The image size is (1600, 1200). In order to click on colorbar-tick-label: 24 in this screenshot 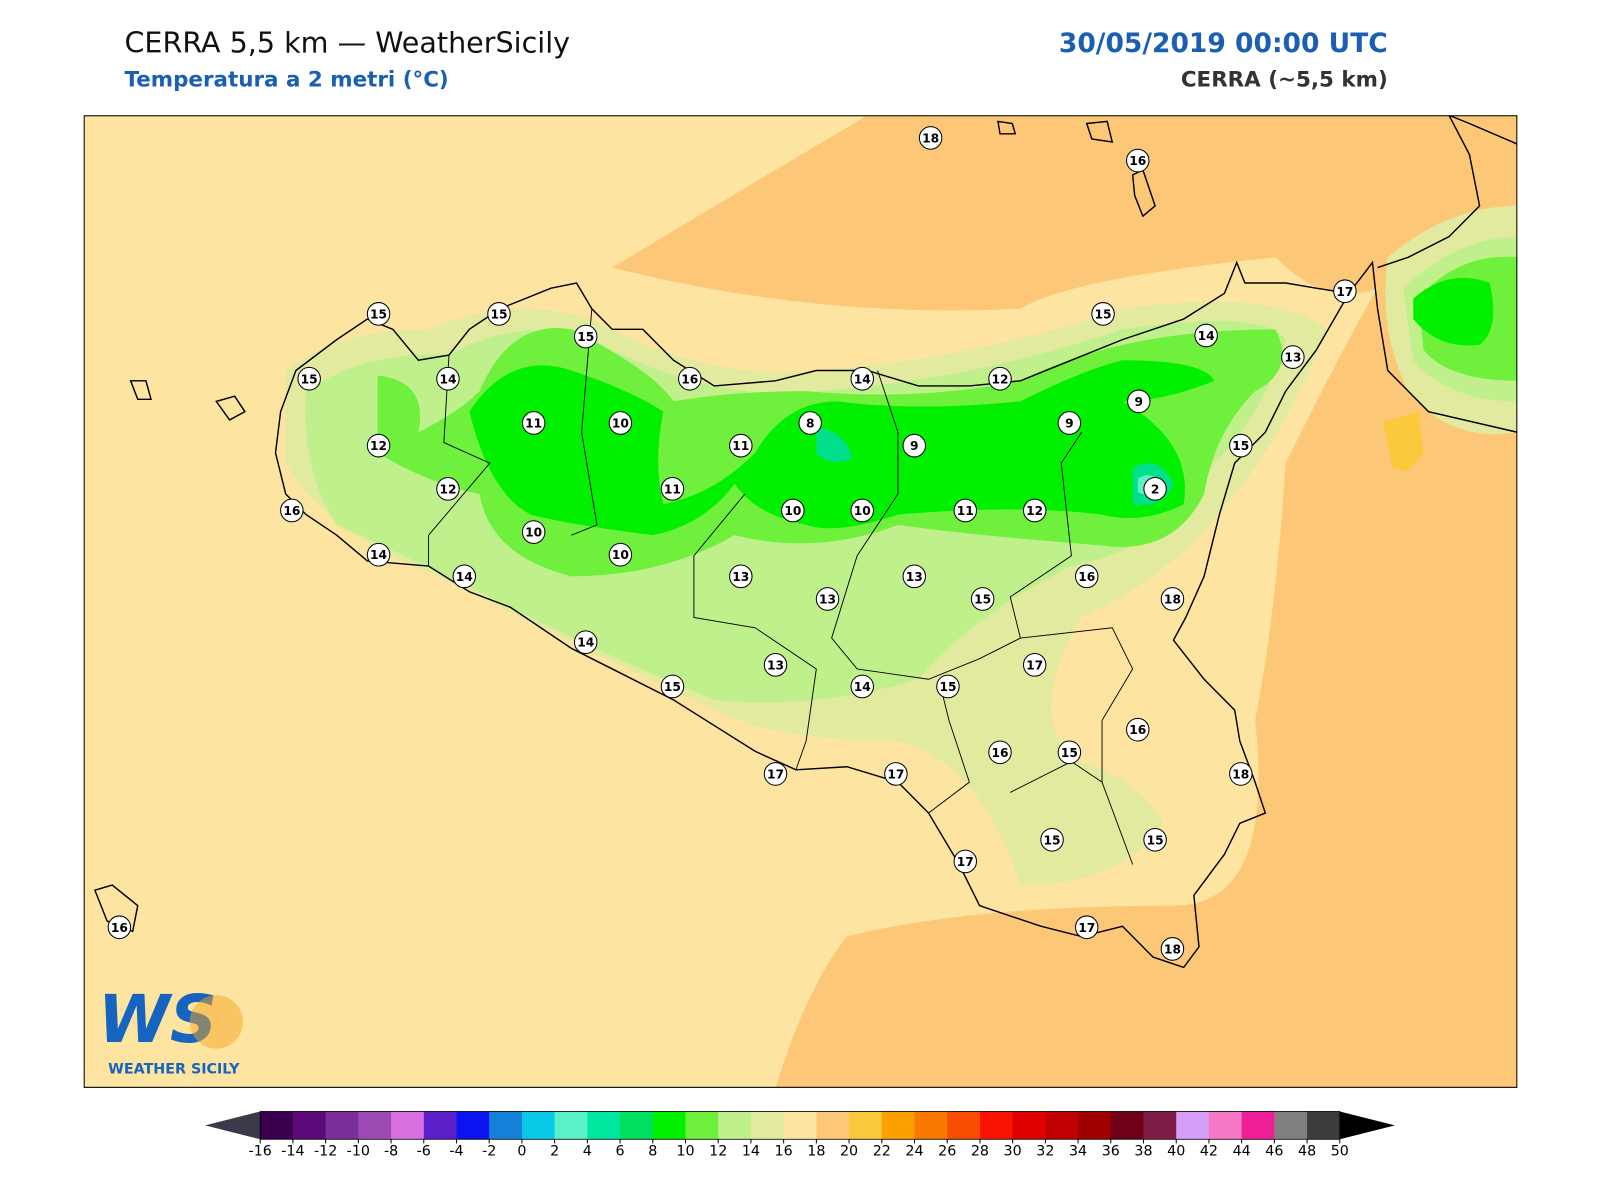, I will do `click(914, 1152)`.